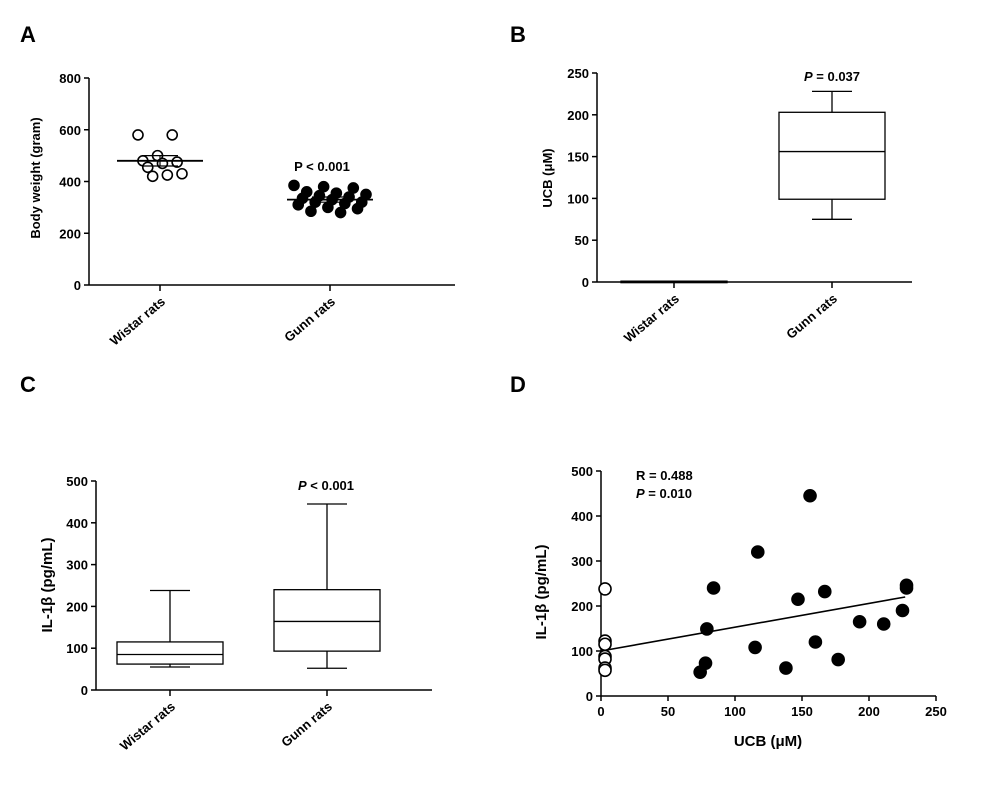  Describe the element at coordinates (936, 711) in the screenshot. I see `panel-d-x-tick-label: 250` at that location.